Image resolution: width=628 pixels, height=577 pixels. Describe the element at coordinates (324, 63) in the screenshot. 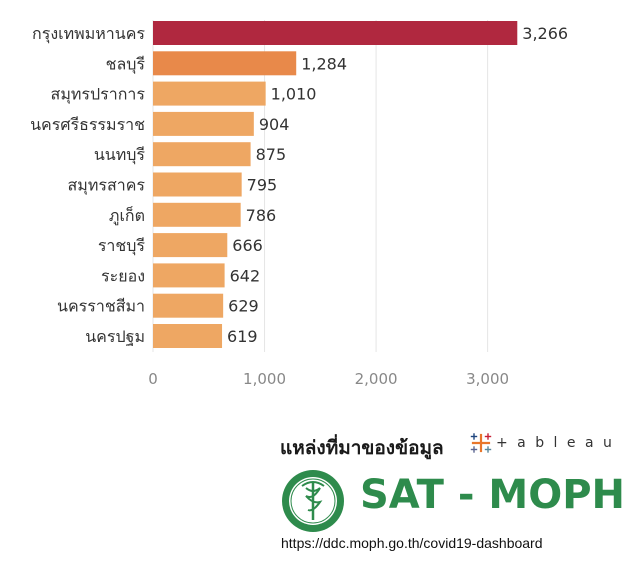

I see `value-label: 1,284` at that location.